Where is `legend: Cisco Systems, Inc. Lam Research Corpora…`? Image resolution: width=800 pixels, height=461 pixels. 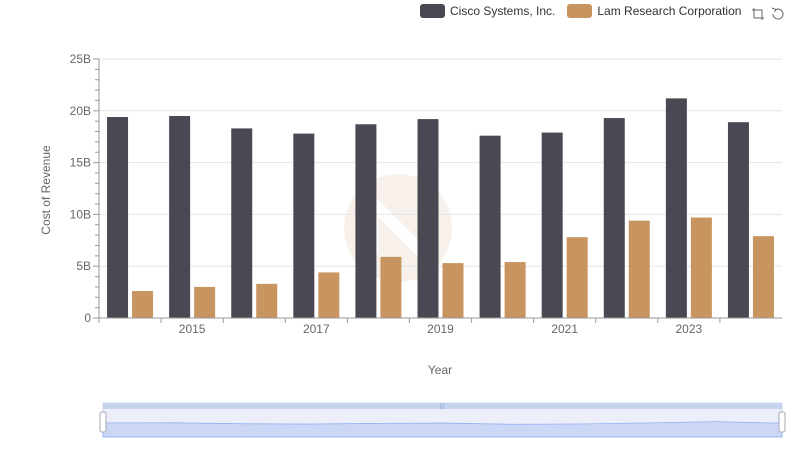 legend: Cisco Systems, Inc. Lam Research Corpora… is located at coordinates (586, 11).